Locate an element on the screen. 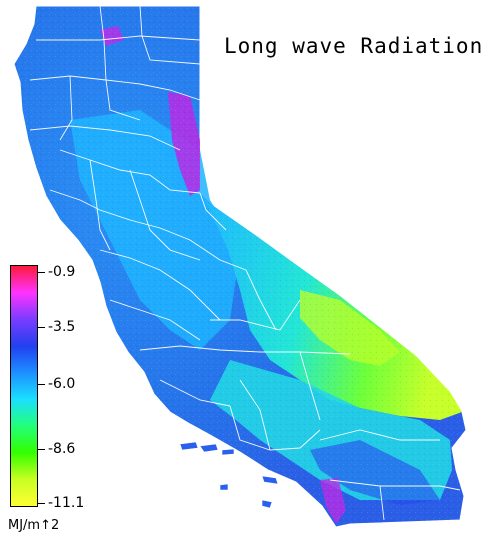  legend-label-1: -3.5 is located at coordinates (62, 327).